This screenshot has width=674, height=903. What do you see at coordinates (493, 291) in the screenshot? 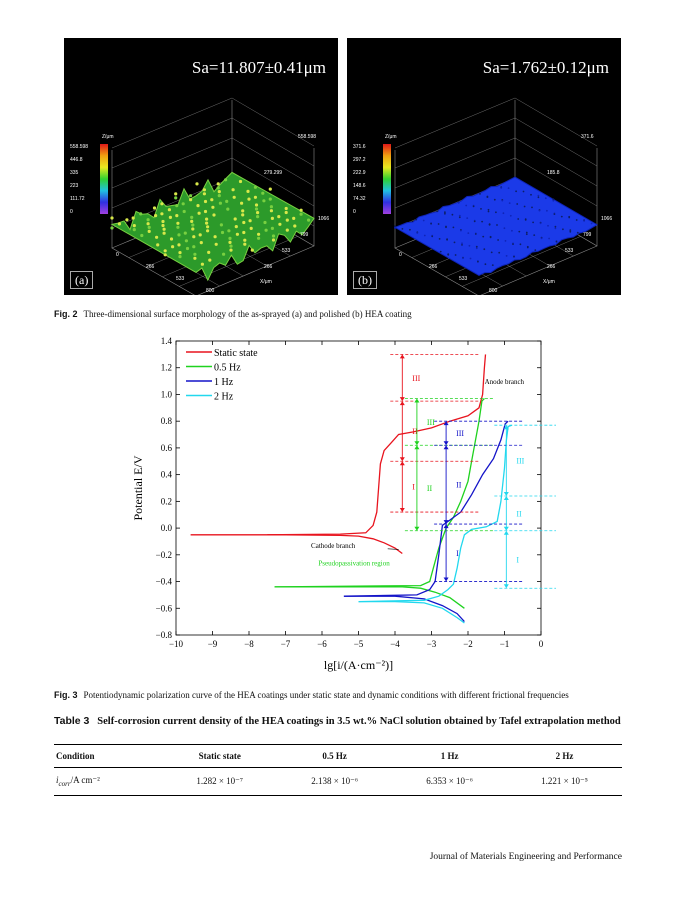
I see `x-tick-label: 800` at bounding box center [493, 291].